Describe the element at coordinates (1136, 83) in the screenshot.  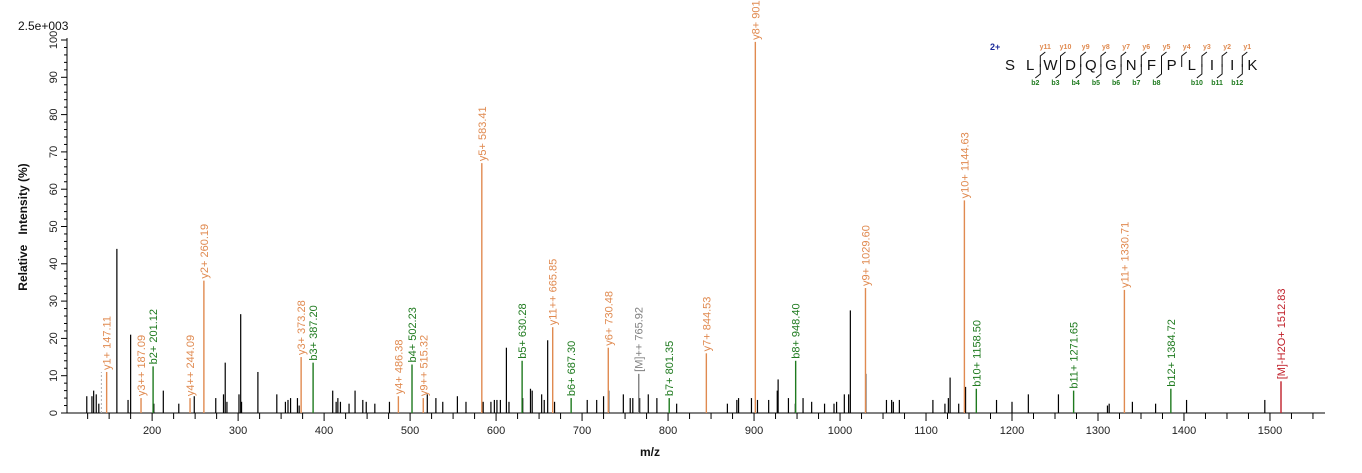
I see `b-ion-label: b7` at that location.